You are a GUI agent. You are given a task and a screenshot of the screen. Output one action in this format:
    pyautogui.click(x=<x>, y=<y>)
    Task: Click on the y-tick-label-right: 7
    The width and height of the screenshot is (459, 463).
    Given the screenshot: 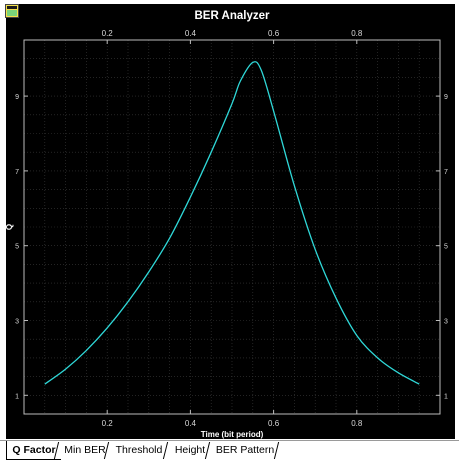 What is the action you would take?
    pyautogui.click(x=446, y=172)
    